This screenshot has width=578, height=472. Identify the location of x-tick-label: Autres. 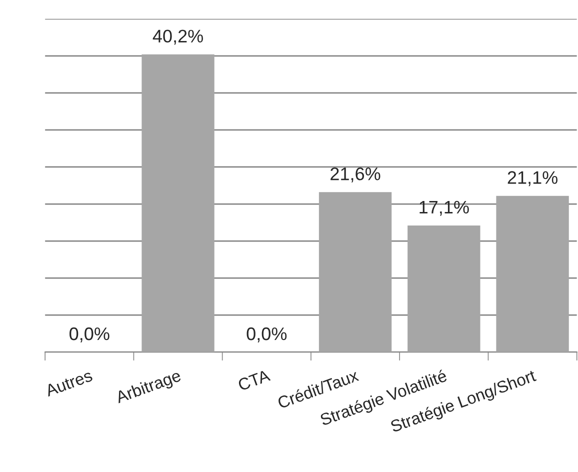
(69, 383).